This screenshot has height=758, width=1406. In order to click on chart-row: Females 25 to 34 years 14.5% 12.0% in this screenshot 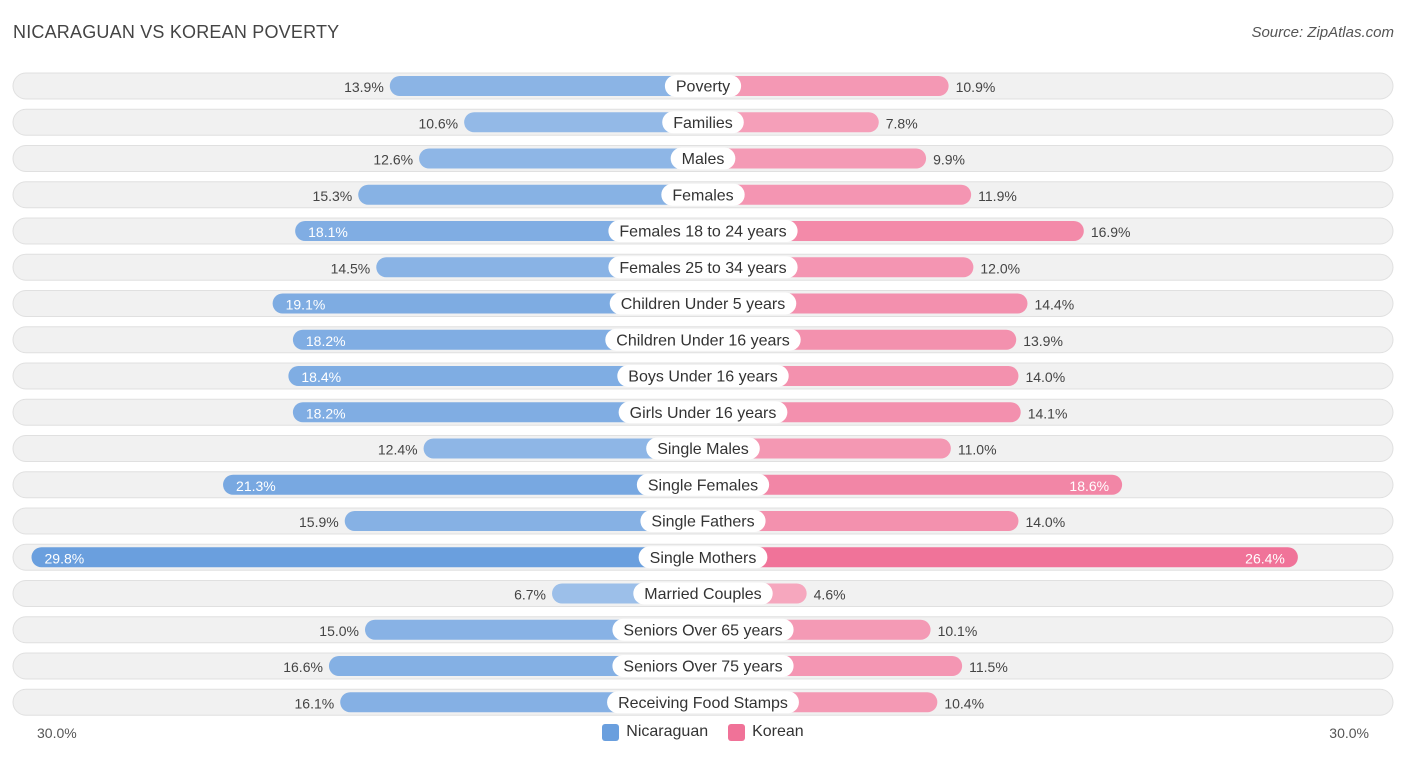, I will do `click(703, 267)`.